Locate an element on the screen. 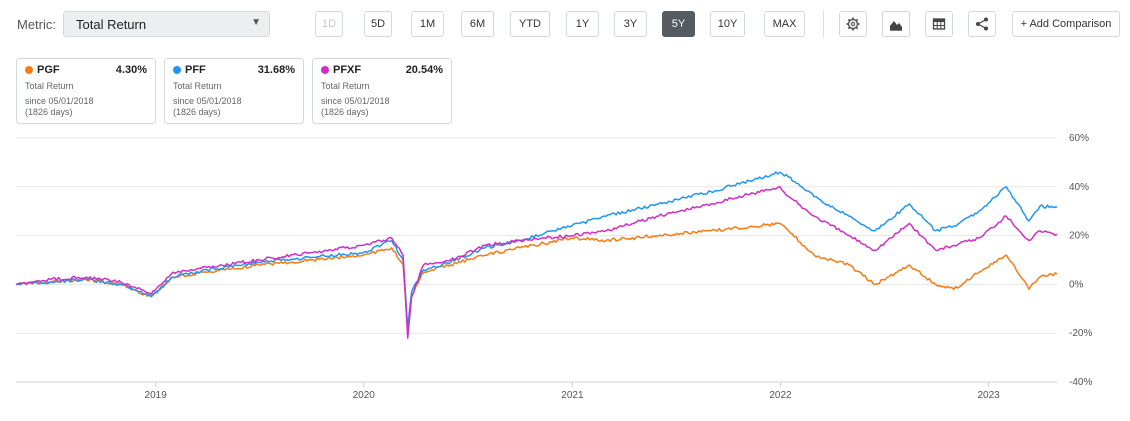 Image resolution: width=1130 pixels, height=421 pixels. table-view-button is located at coordinates (939, 24).